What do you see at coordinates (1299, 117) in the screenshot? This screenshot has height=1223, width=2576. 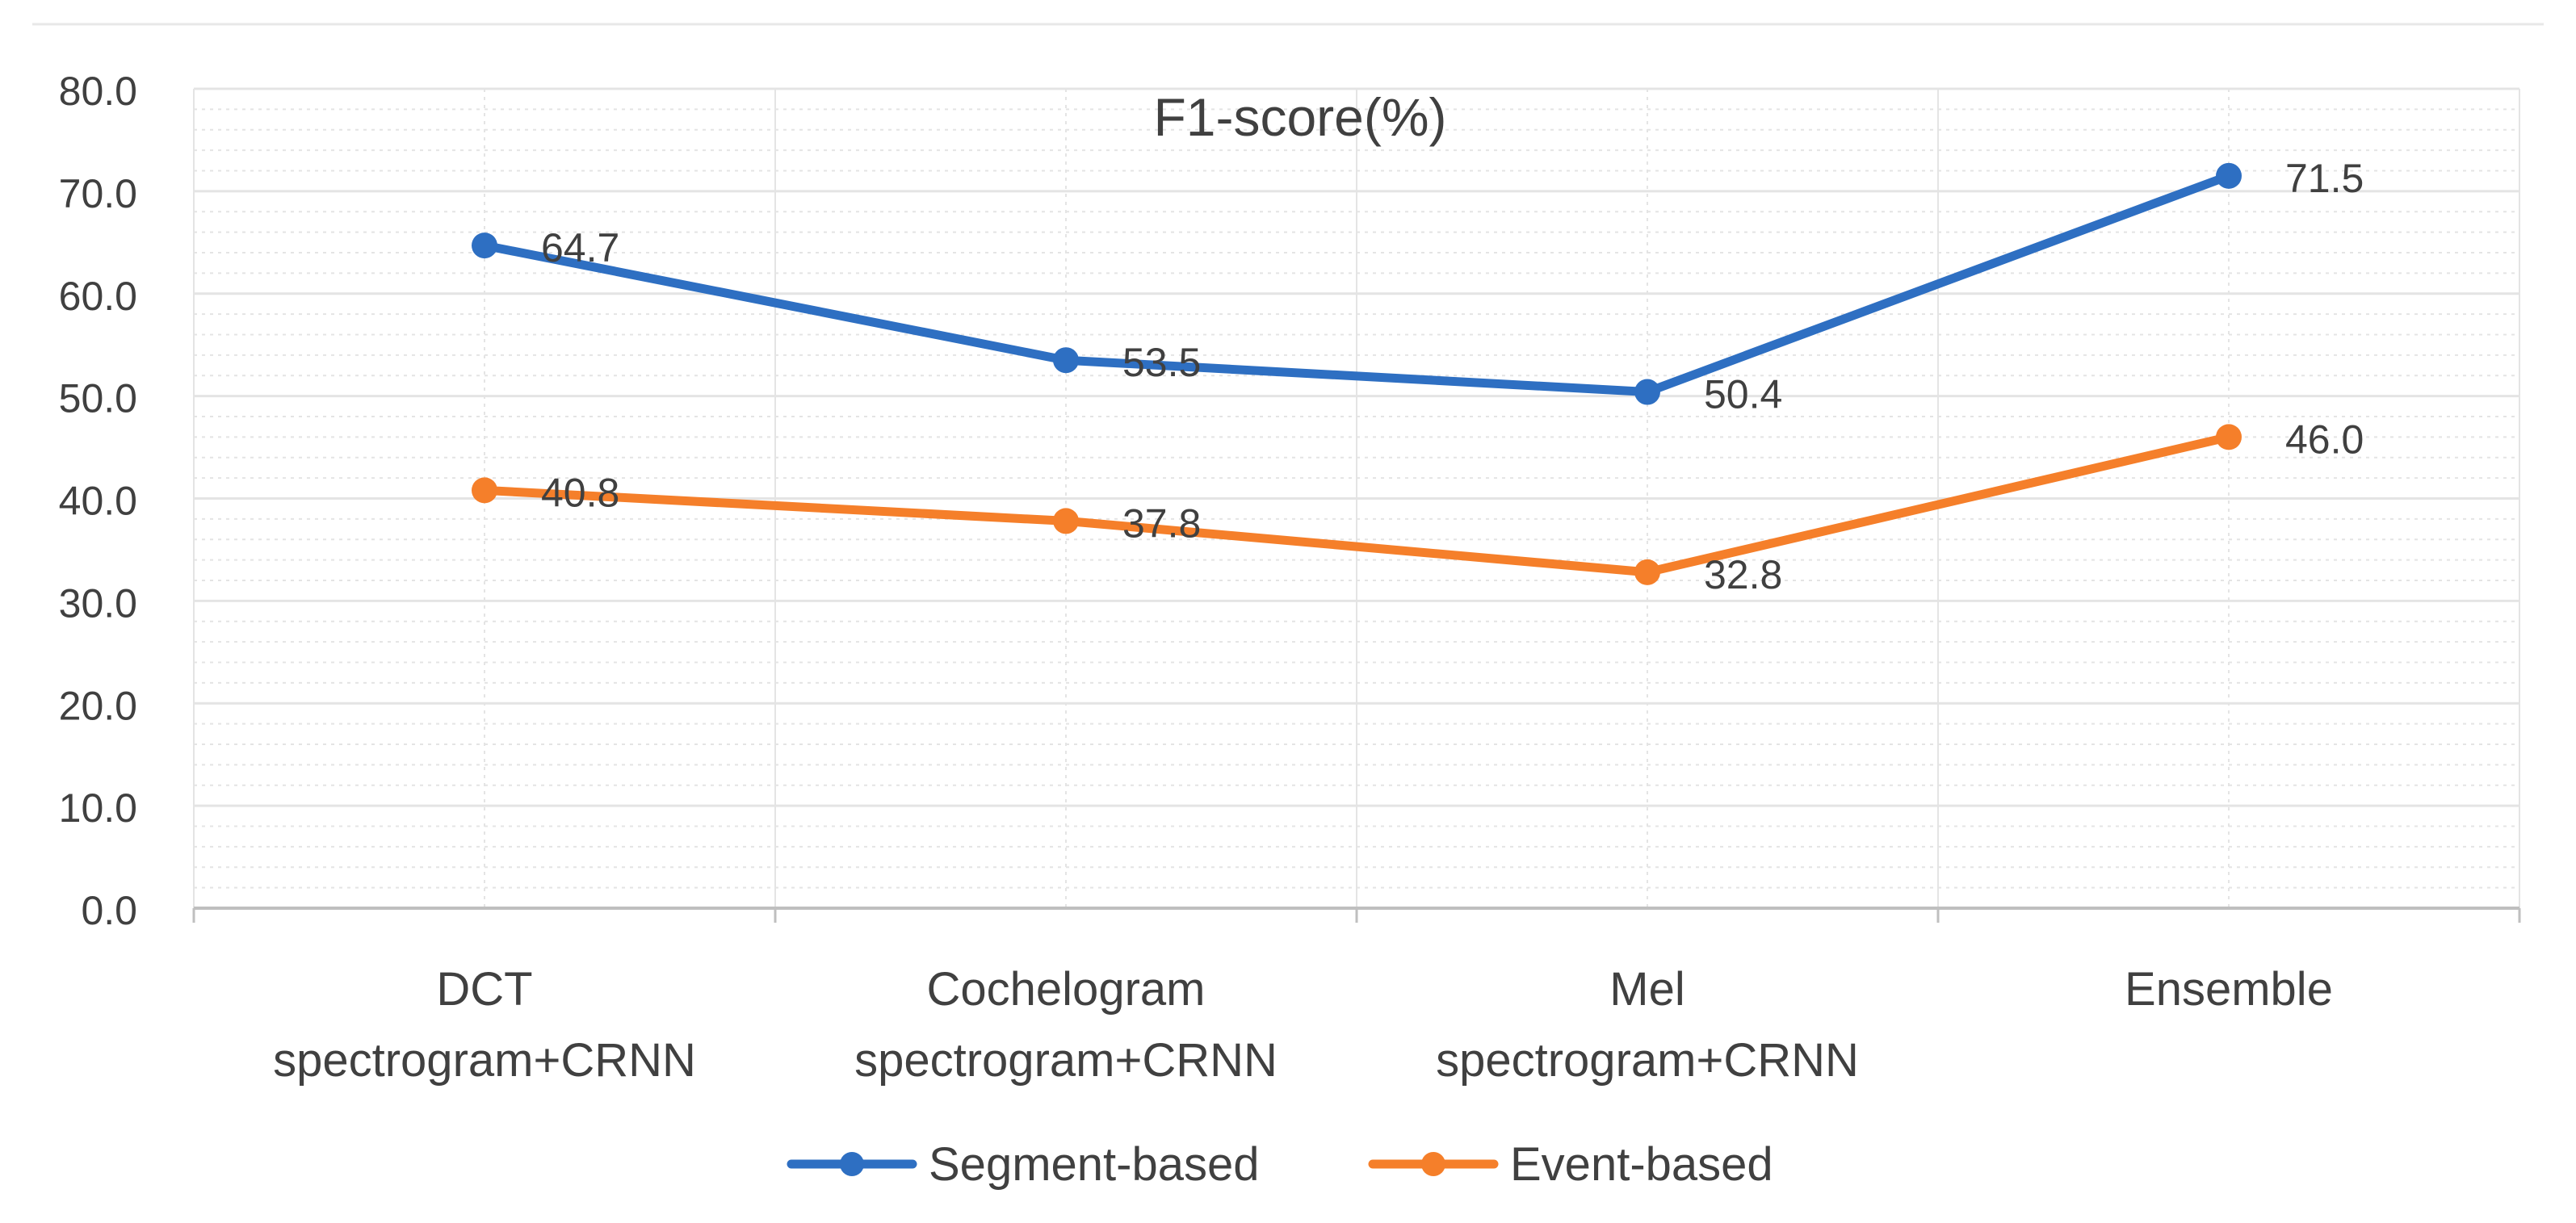 I see `chart-title: F1-score(%)` at bounding box center [1299, 117].